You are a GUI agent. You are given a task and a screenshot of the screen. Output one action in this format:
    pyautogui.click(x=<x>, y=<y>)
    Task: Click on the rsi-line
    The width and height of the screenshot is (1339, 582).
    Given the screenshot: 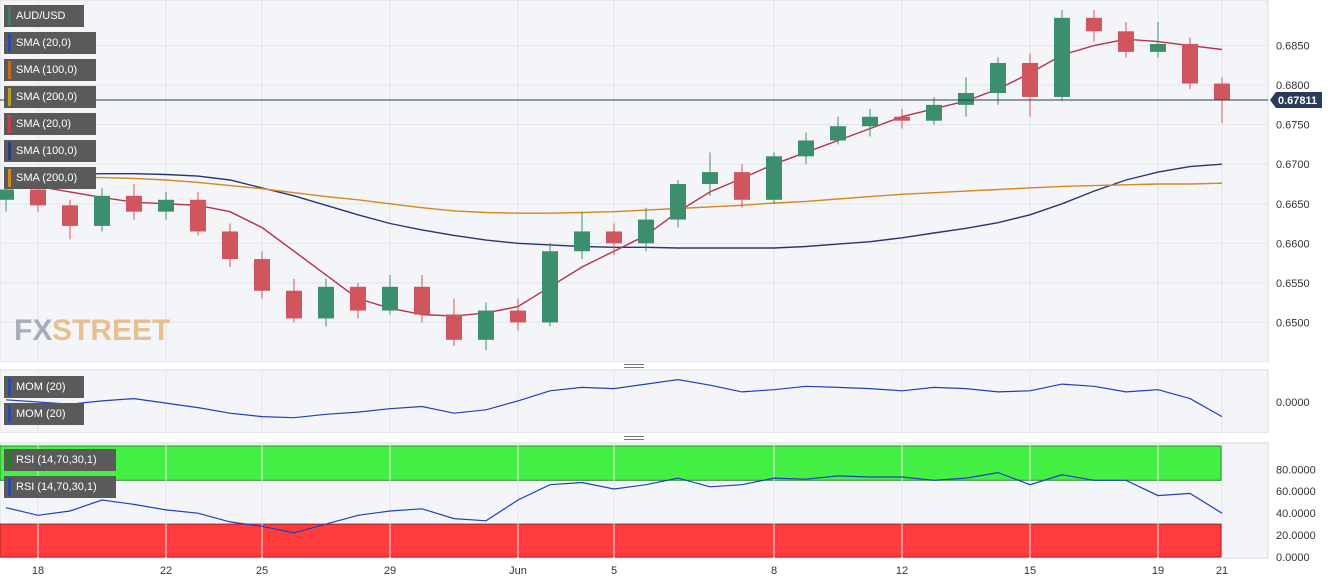 What is the action you would take?
    pyautogui.click(x=614, y=502)
    